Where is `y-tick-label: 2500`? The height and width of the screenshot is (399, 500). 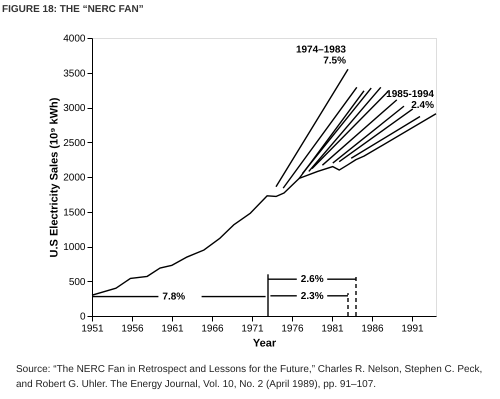 y-tick-label: 2500 is located at coordinates (74, 143).